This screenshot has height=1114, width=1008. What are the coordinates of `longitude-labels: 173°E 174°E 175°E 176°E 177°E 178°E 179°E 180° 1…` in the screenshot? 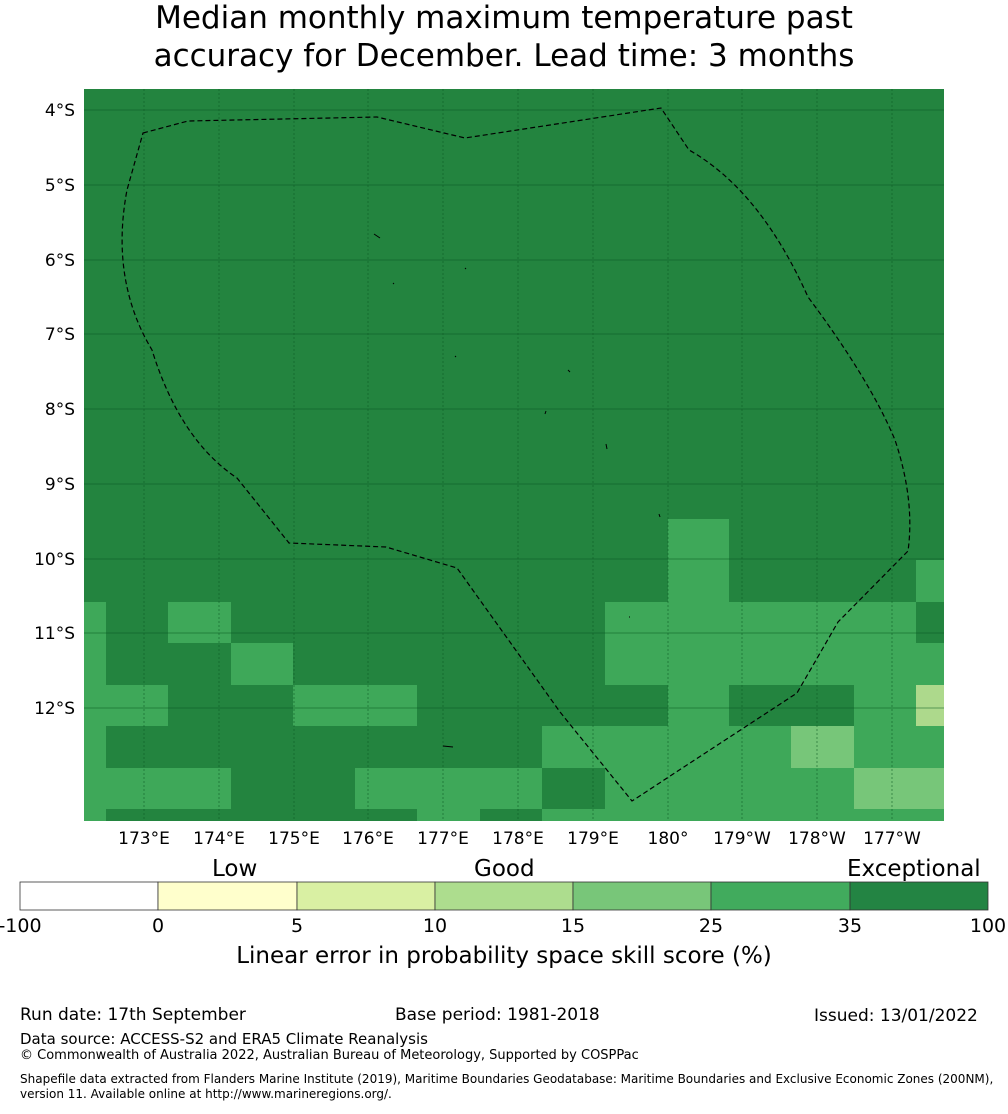 It's located at (519, 839).